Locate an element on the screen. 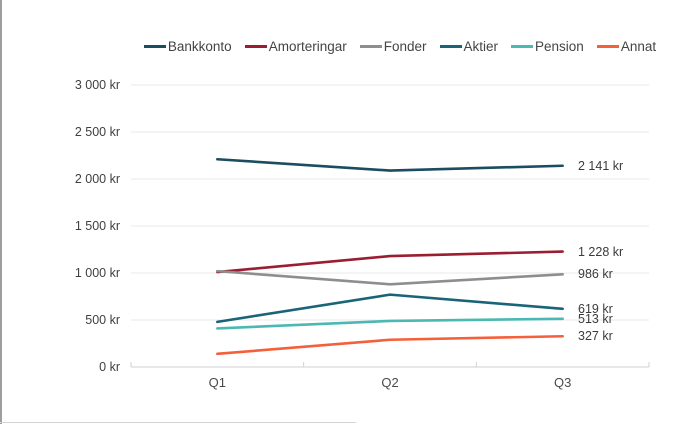 Image resolution: width=690 pixels, height=424 pixels. x-axis-category-label: Q3 is located at coordinates (562, 382).